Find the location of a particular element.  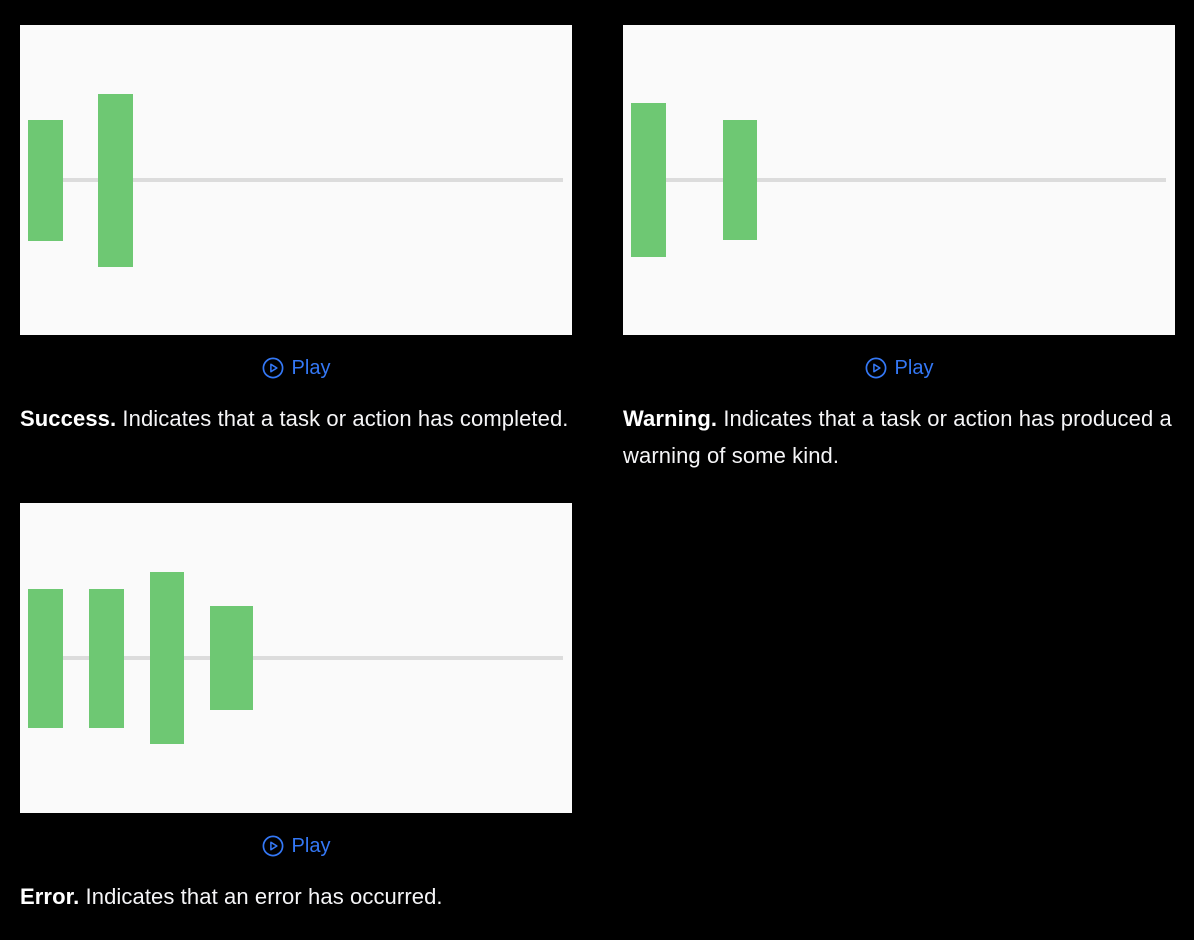

term-success: Success. is located at coordinates (68, 418).